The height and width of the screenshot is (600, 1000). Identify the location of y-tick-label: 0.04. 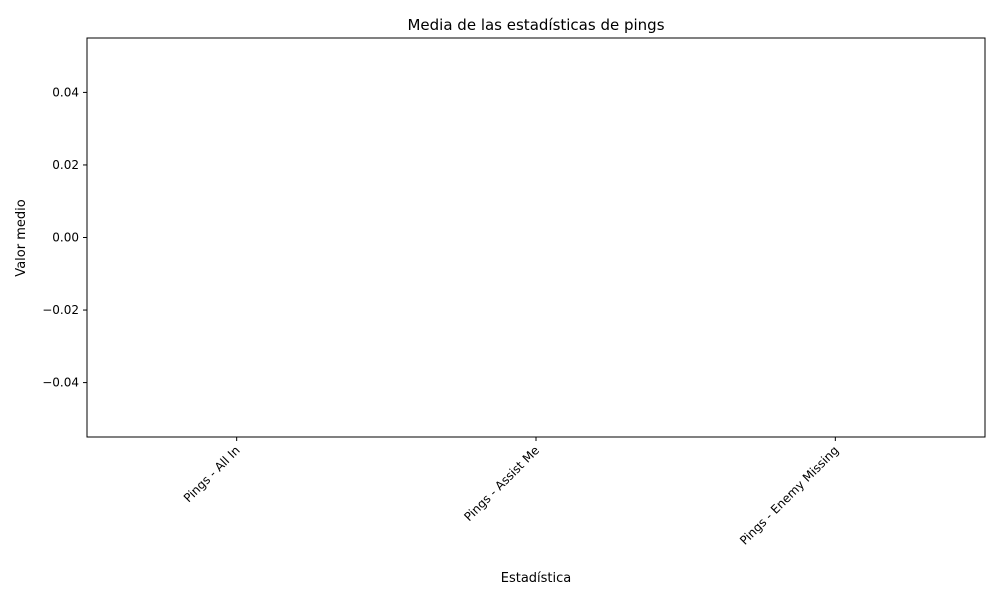
(65, 92).